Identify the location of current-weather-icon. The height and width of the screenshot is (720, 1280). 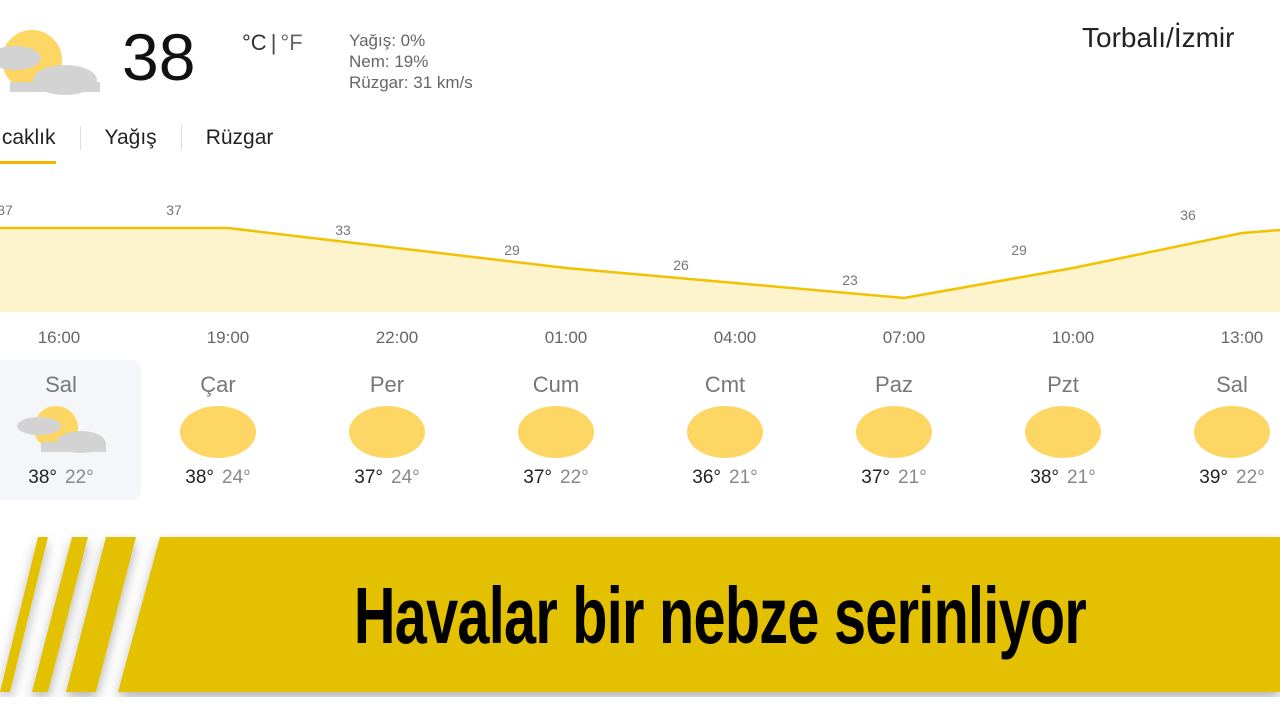
(50, 65).